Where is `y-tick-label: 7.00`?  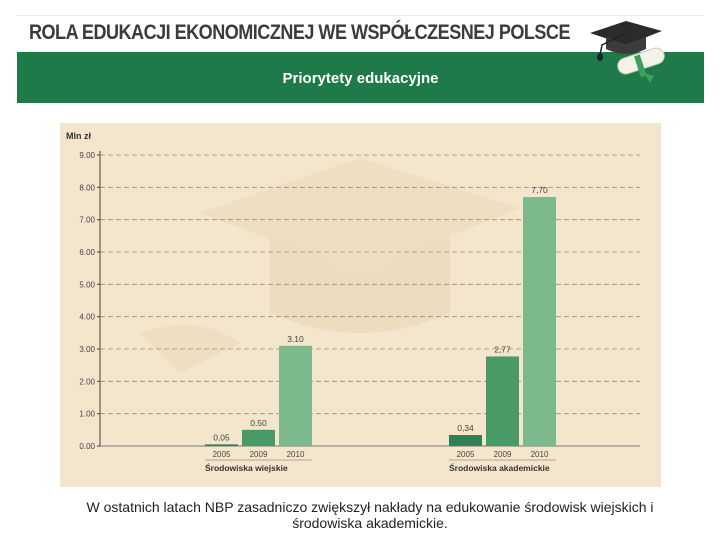
y-tick-label: 7.00 is located at coordinates (87, 220).